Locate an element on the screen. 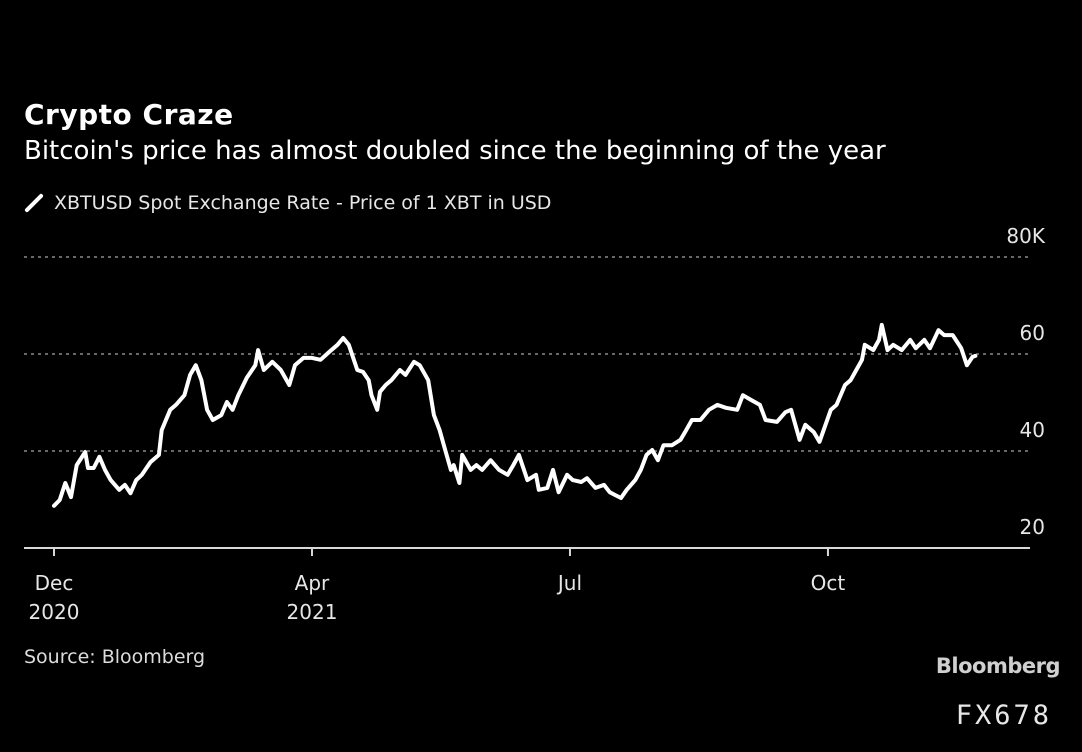  y-tick-label: 40 is located at coordinates (1032, 430).